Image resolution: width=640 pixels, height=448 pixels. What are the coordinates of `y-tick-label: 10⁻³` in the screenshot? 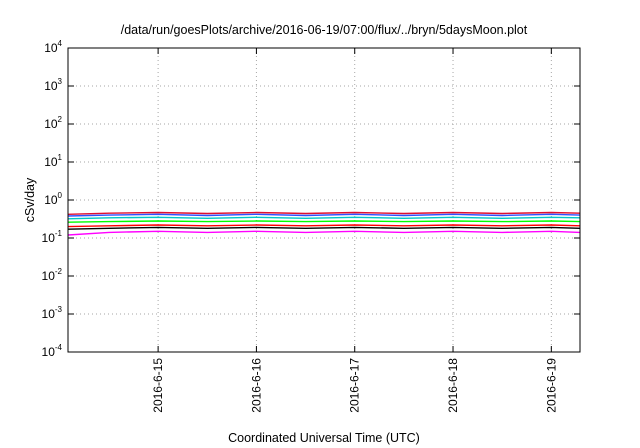 It's located at (52, 313).